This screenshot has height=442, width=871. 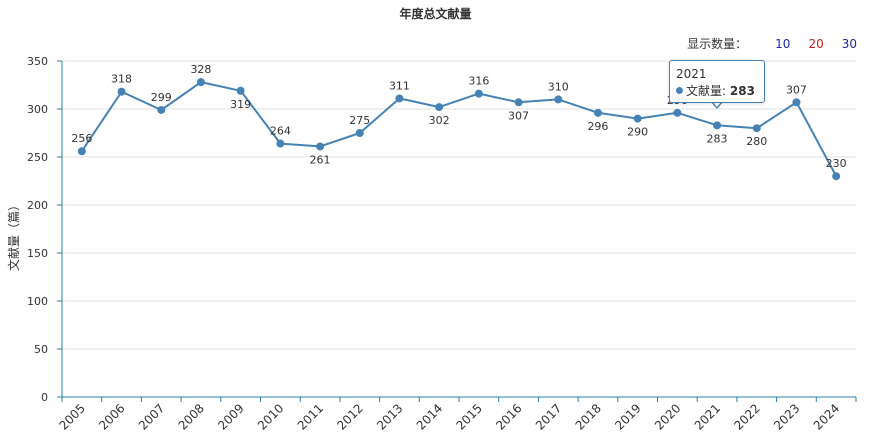 What do you see at coordinates (518, 115) in the screenshot?
I see `data-label-2016: 307` at bounding box center [518, 115].